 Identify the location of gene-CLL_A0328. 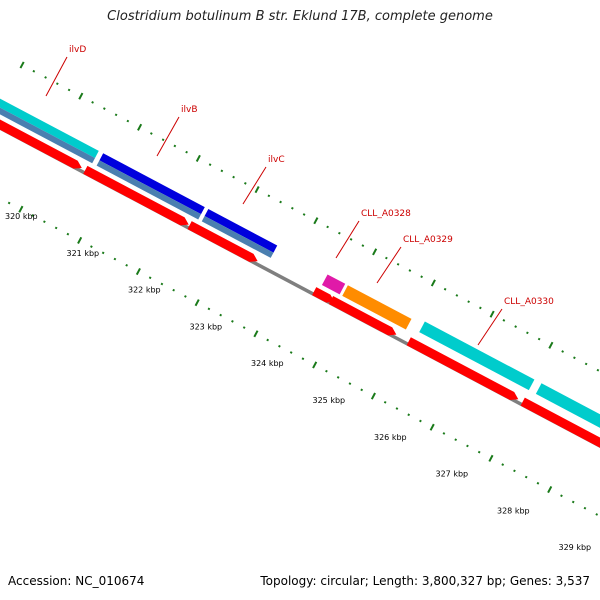
(333, 284).